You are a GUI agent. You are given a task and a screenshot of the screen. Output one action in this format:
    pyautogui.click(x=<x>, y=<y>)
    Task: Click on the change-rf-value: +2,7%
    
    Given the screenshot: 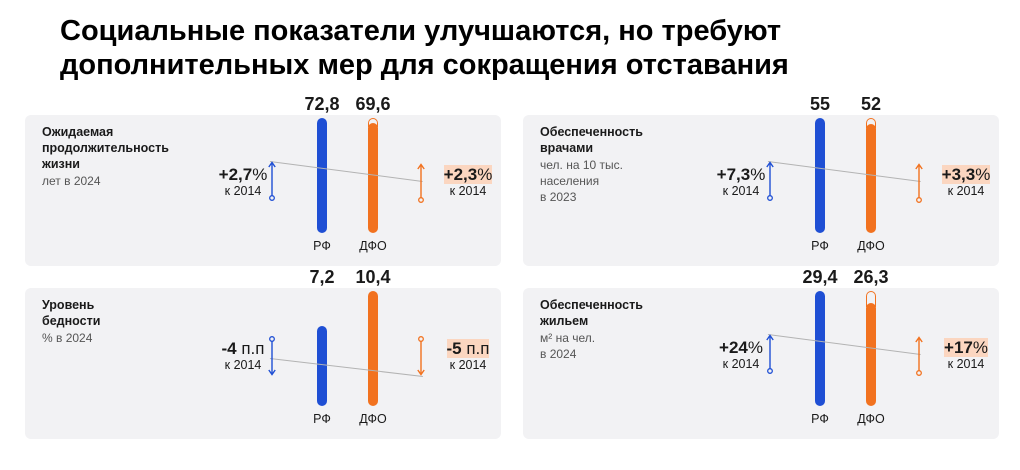 What is the action you would take?
    pyautogui.click(x=243, y=174)
    